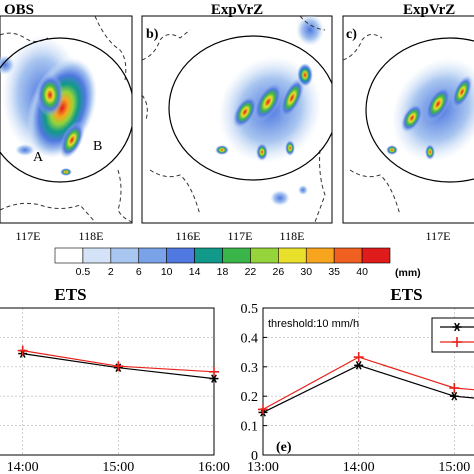 This screenshot has width=474, height=474. I want to click on y-tick-label: 0, so click(254, 456).